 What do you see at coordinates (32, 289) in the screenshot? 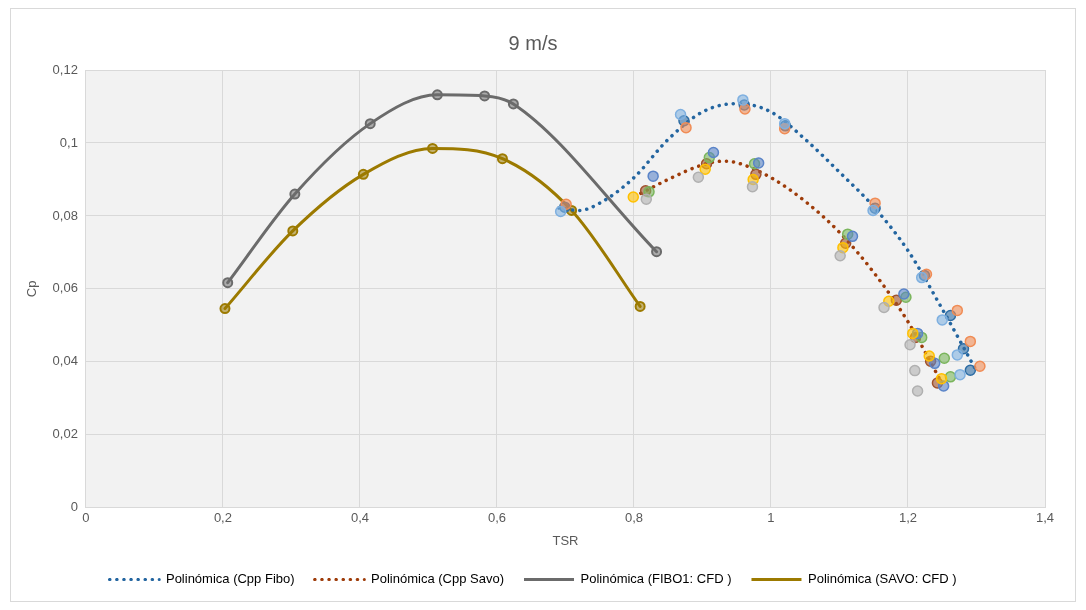
I see `y-axis-title: Cp` at bounding box center [32, 289].